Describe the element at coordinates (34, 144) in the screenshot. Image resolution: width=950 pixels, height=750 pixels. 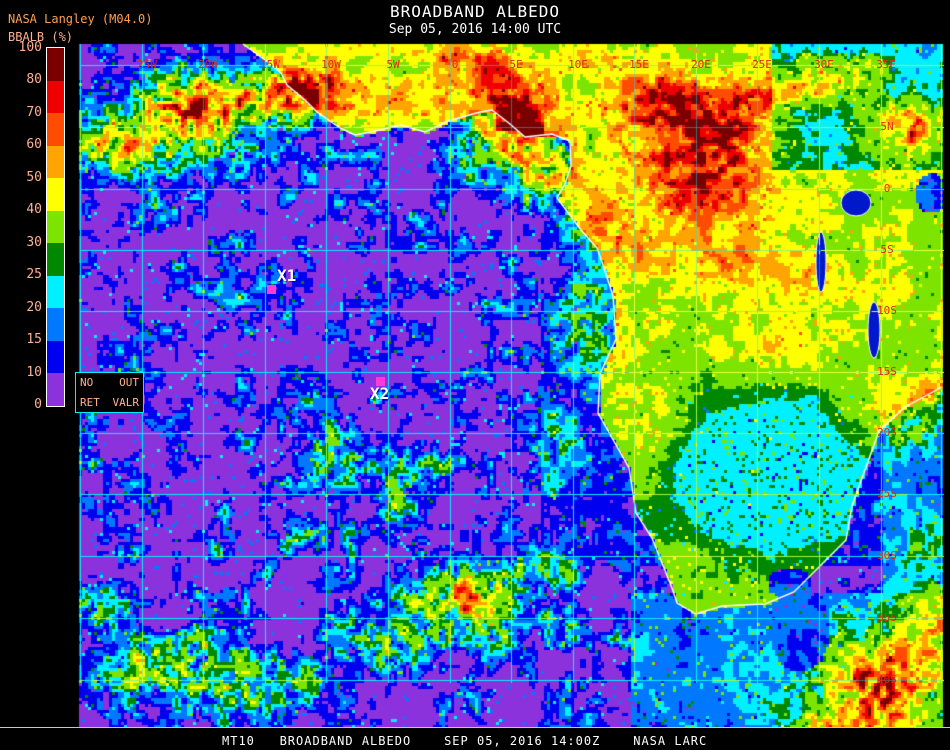
I see `colorbar-tick: 60` at that location.